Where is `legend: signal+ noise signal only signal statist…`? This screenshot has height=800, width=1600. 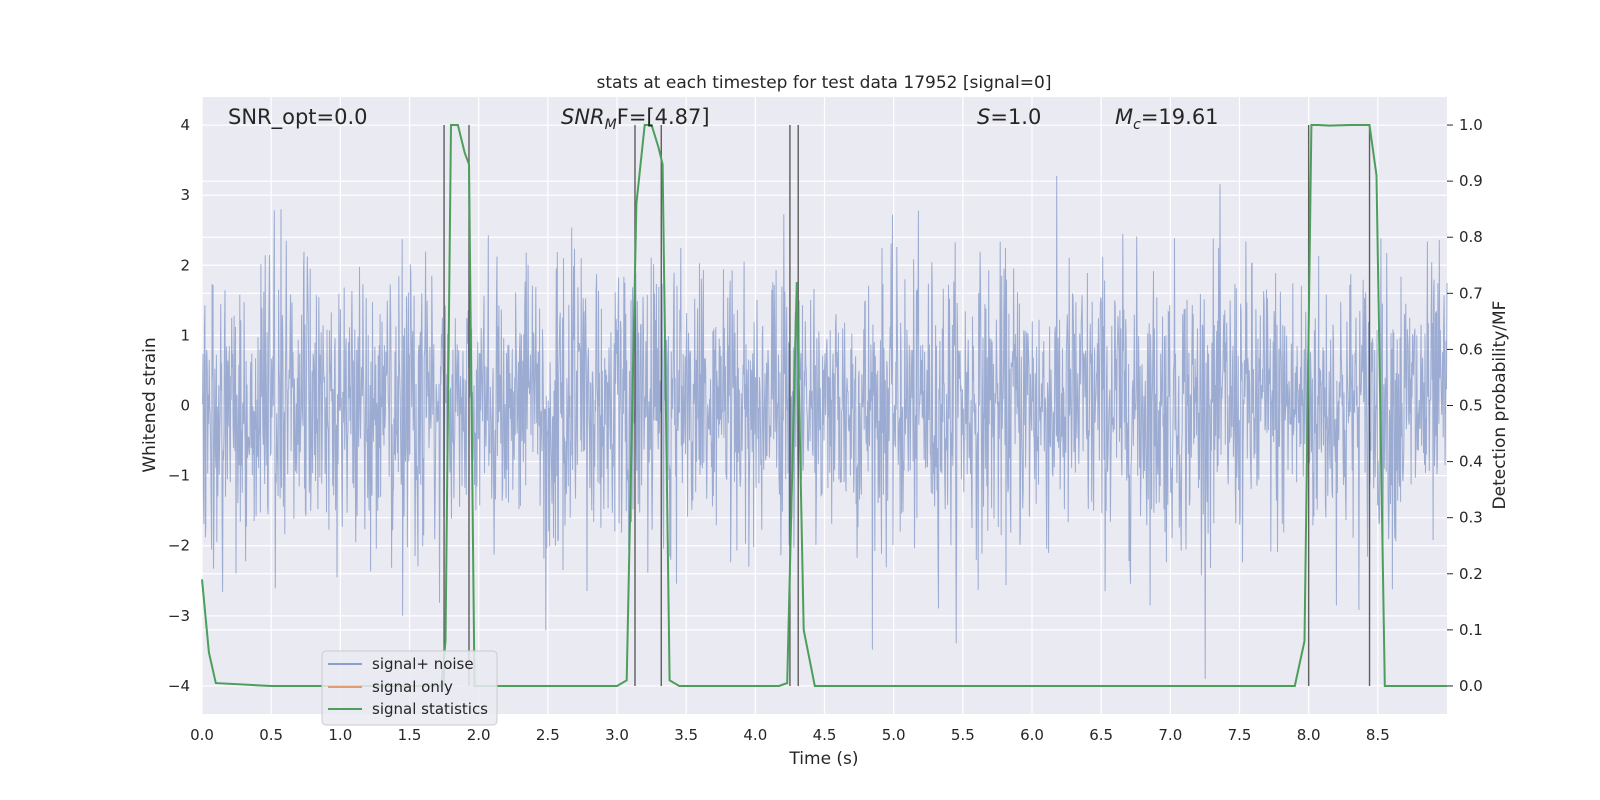
legend: signal+ noise signal only signal statist… is located at coordinates (409, 688).